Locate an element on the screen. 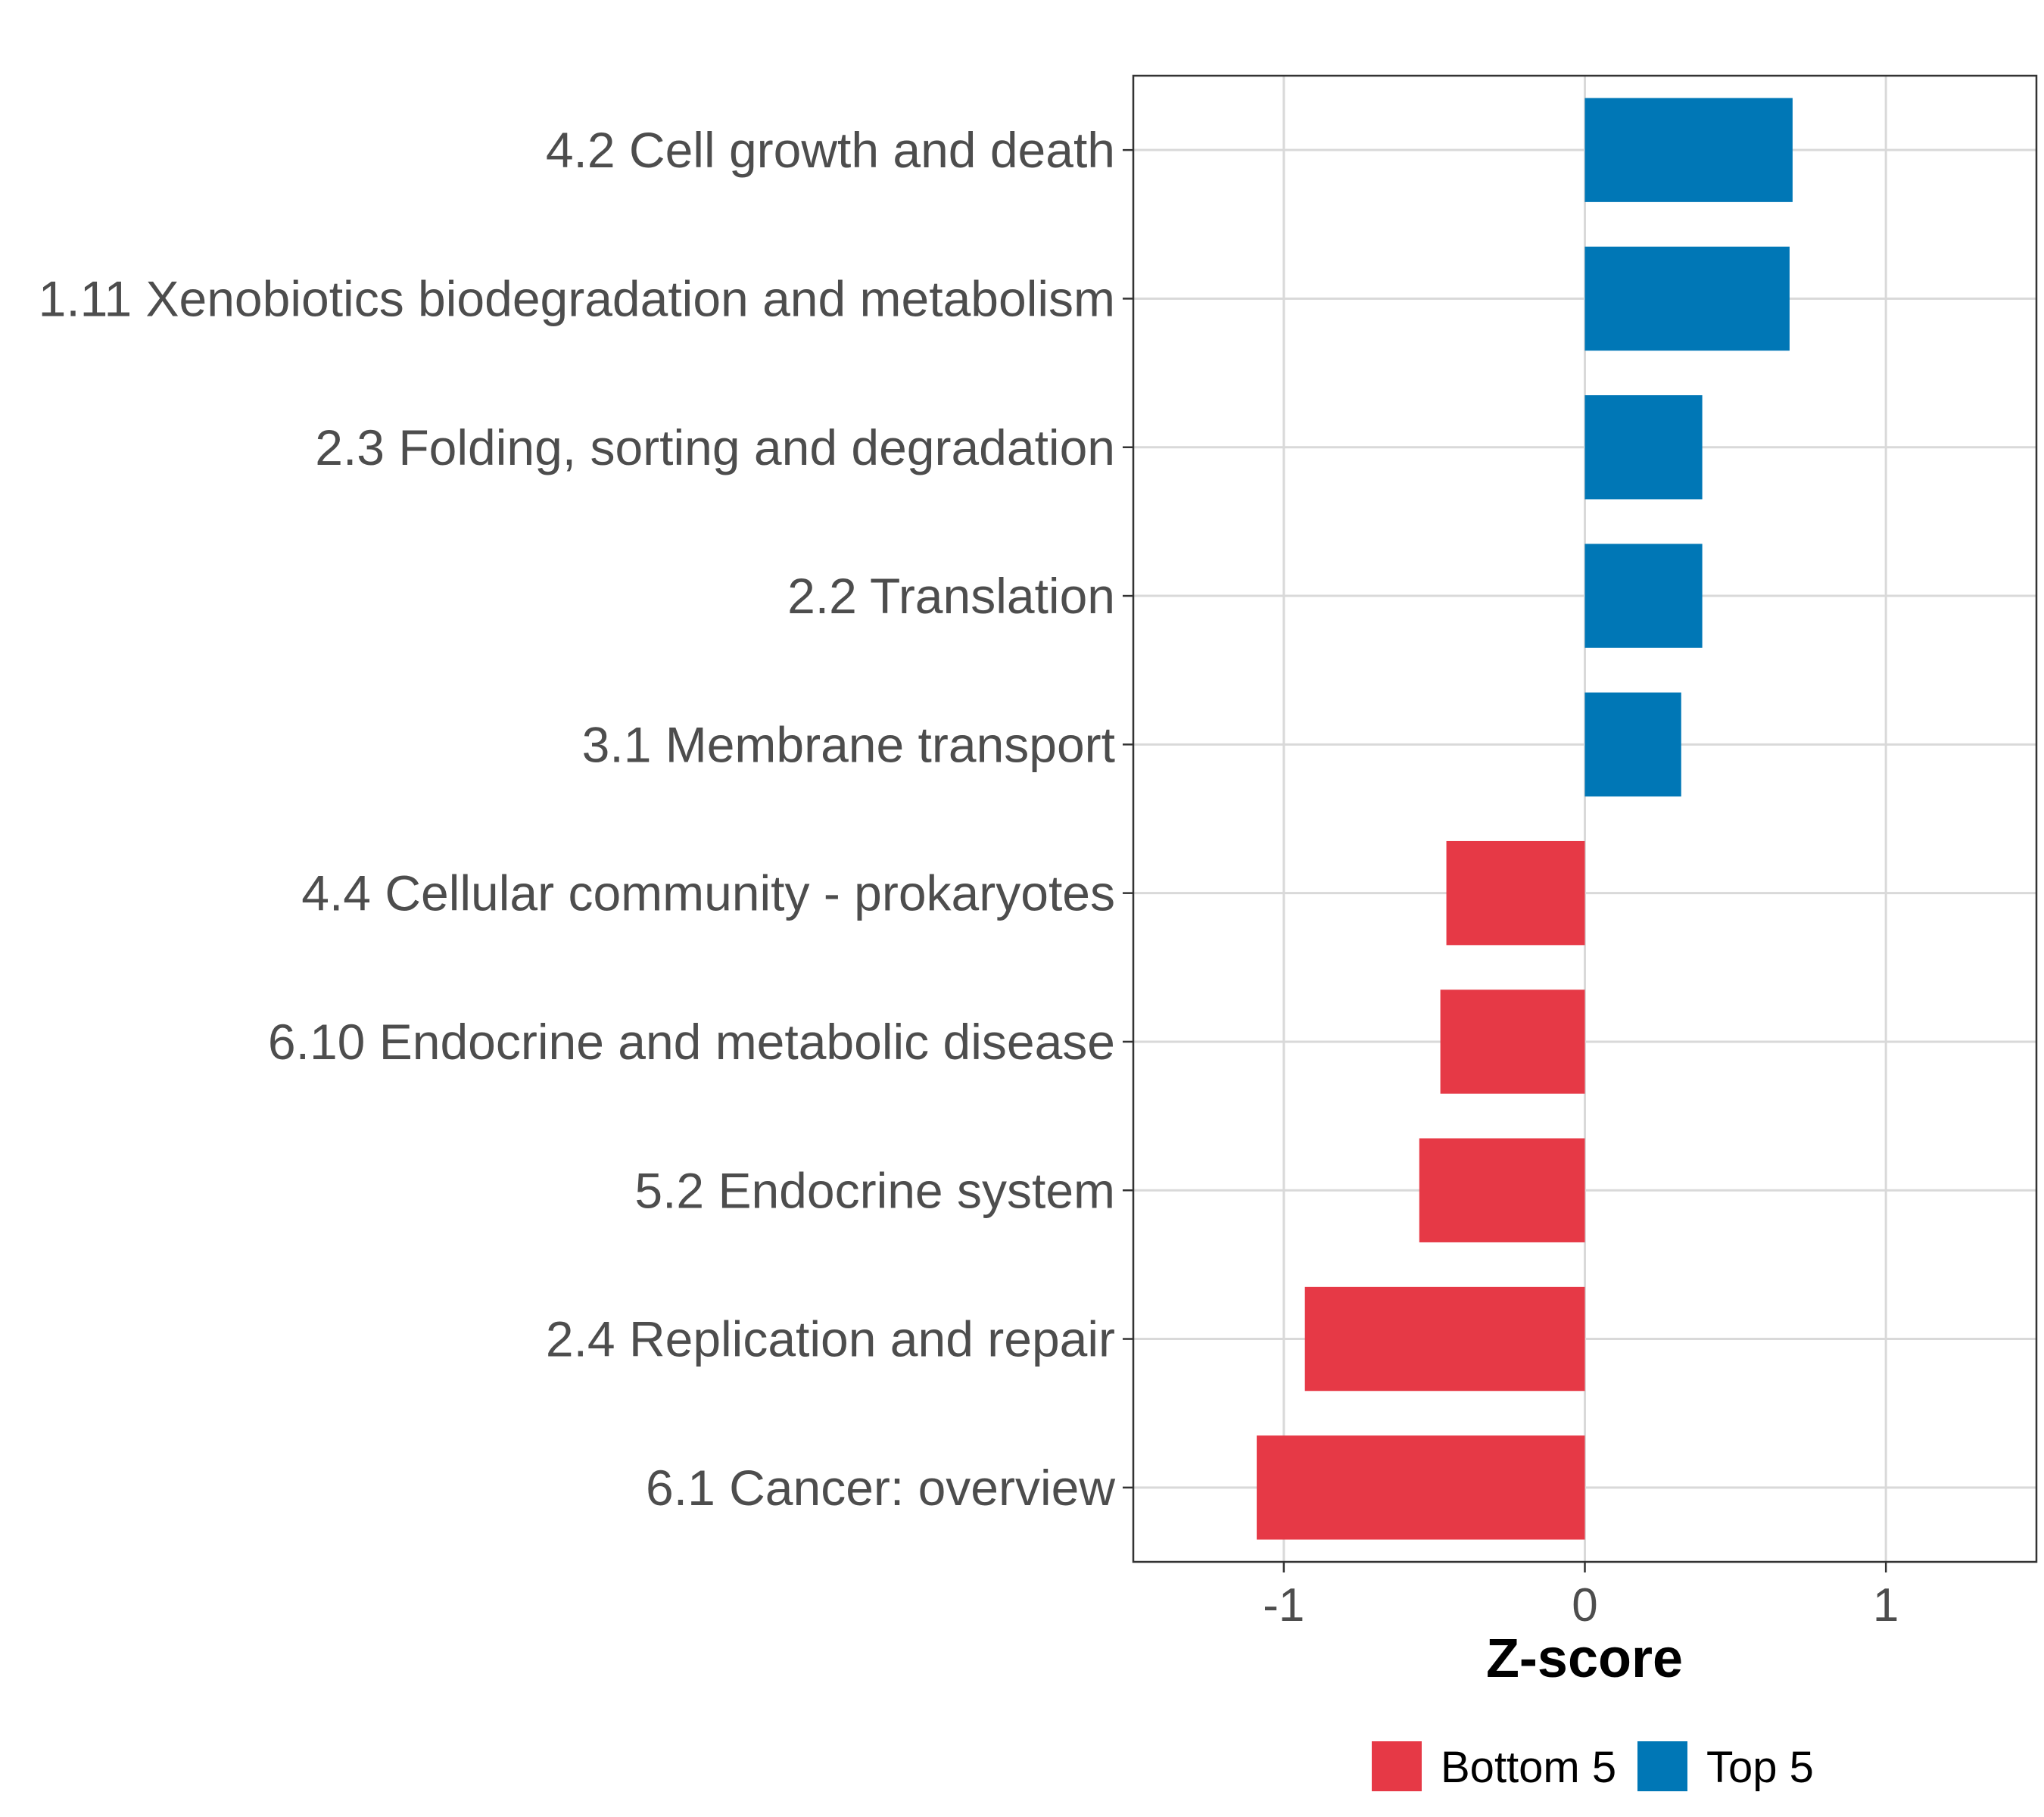 This screenshot has height=1817, width=2044. bar-2-2-translation is located at coordinates (1643, 596).